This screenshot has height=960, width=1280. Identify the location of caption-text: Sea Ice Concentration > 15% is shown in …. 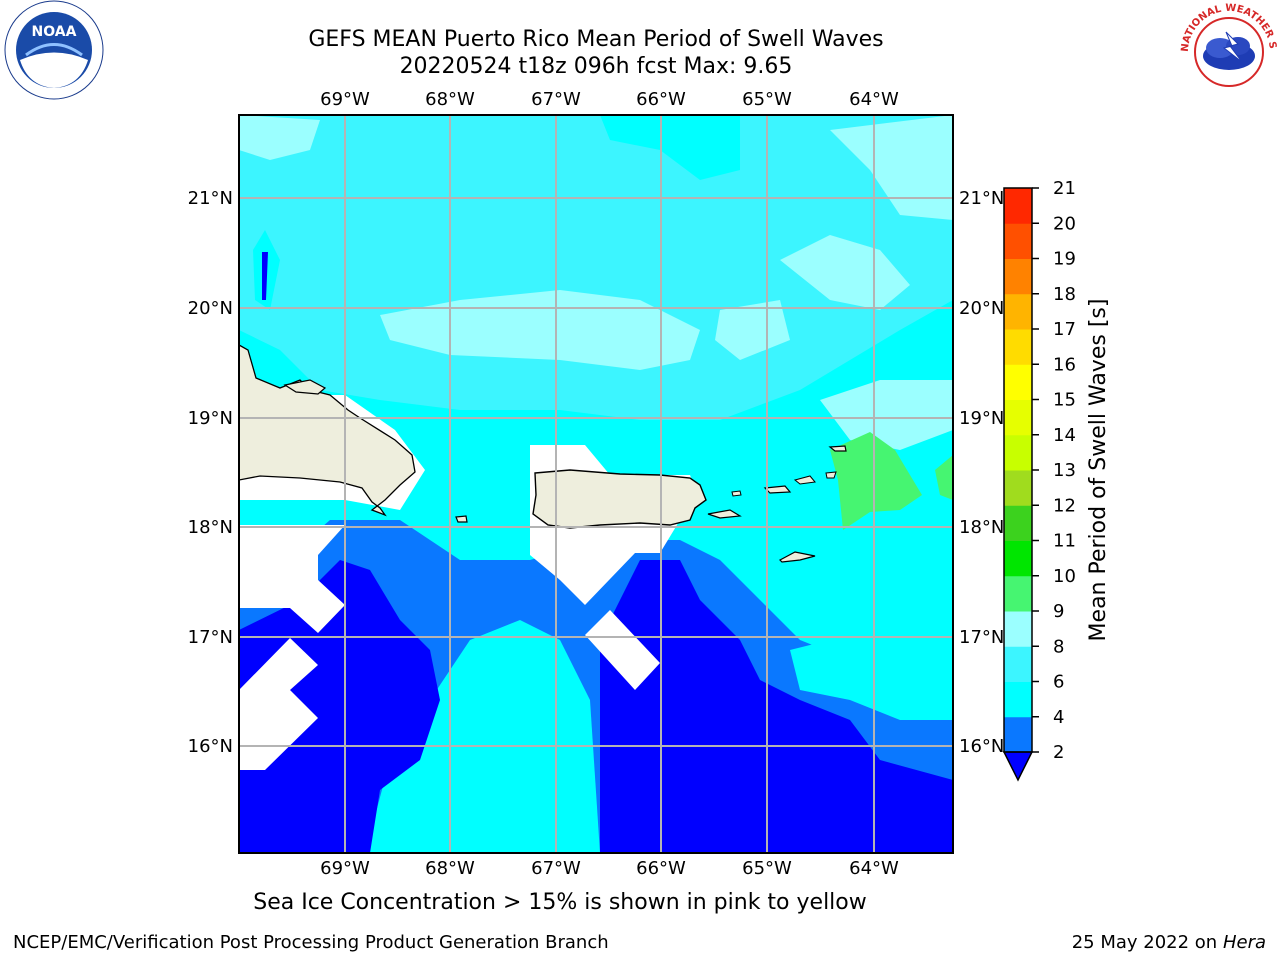
(560, 902).